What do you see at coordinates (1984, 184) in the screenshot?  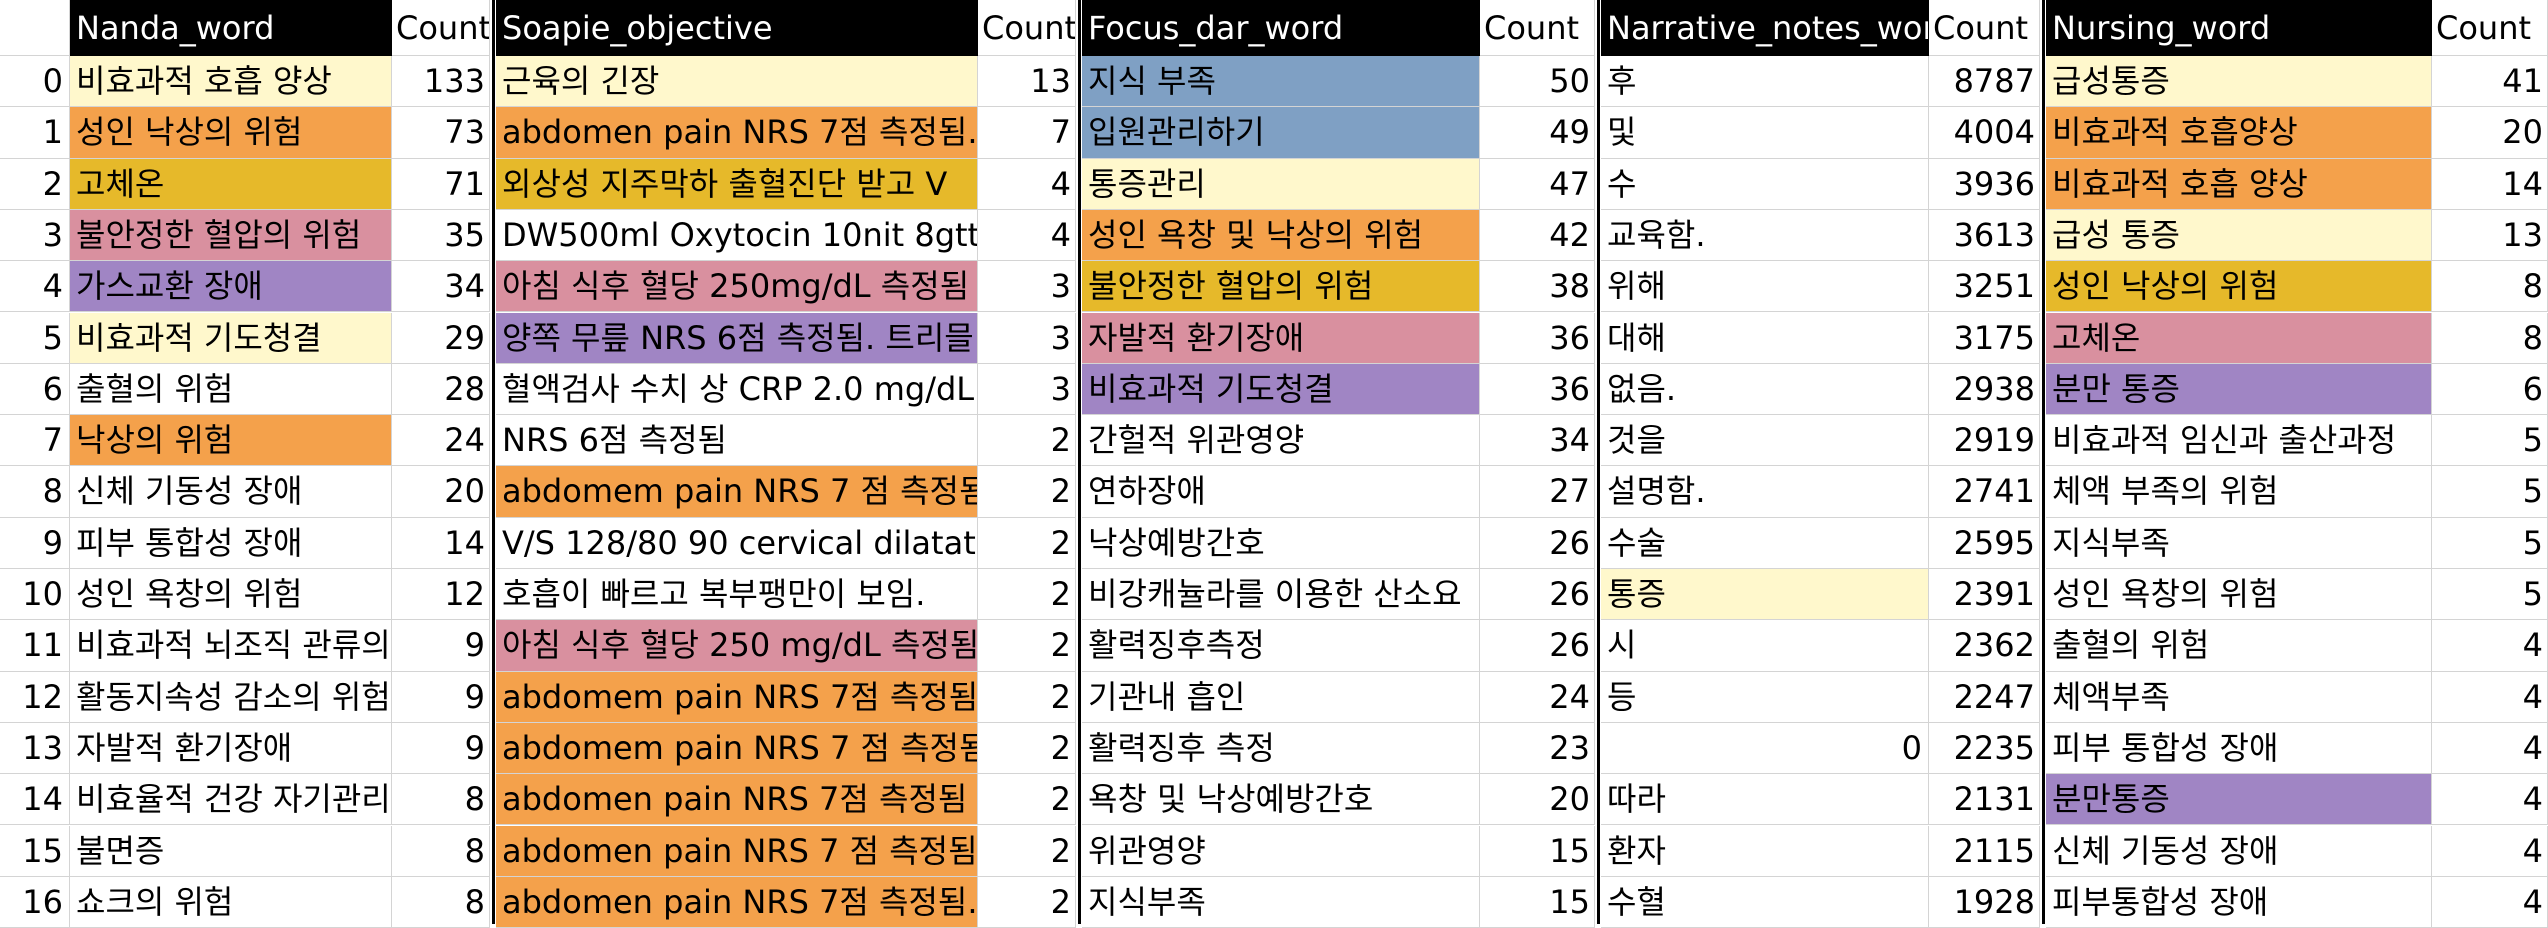 I see `count-cell: 3936` at bounding box center [1984, 184].